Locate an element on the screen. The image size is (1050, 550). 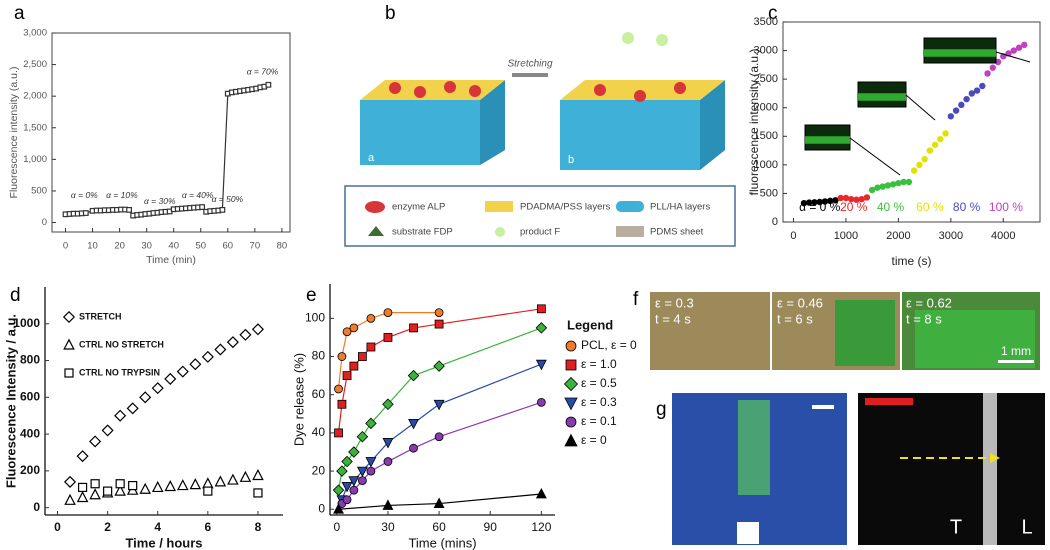
arrow is located at coordinates (530, 75).